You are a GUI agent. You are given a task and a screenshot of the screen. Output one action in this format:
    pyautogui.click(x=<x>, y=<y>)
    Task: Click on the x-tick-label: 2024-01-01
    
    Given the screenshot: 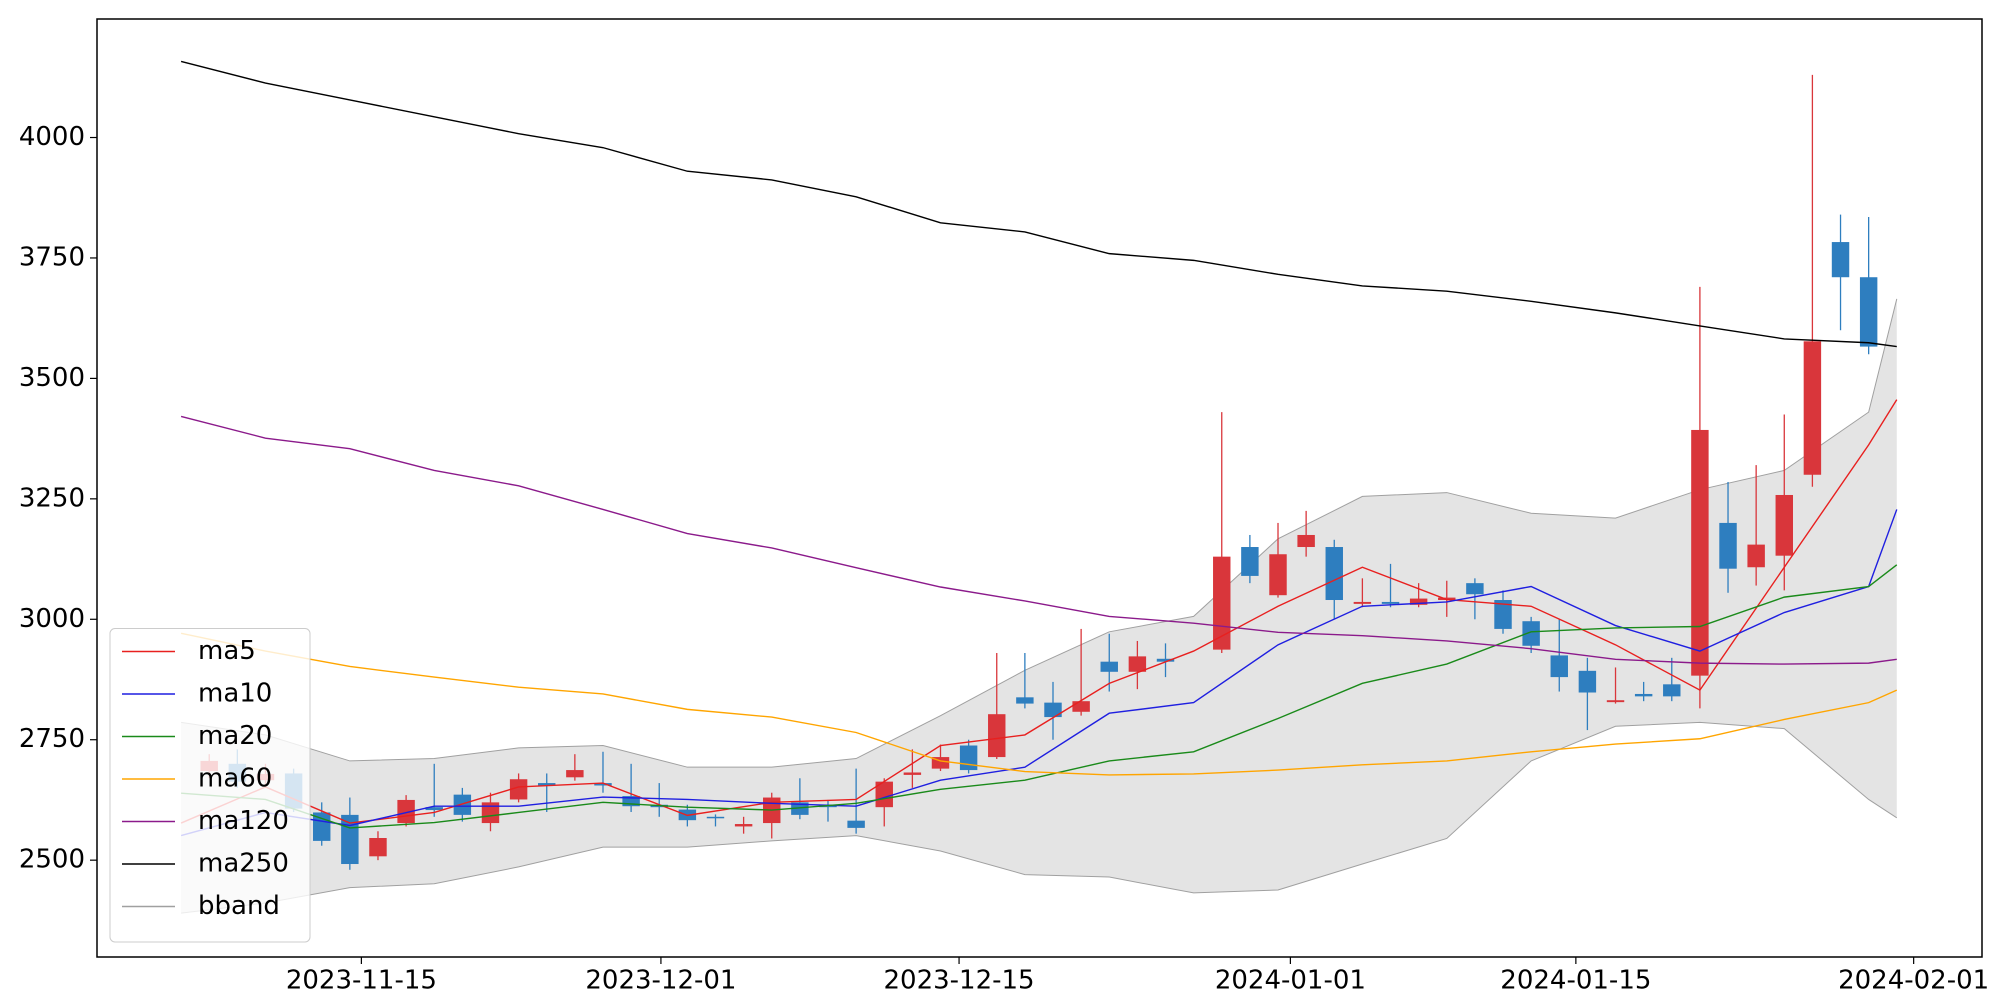 What is the action you would take?
    pyautogui.click(x=1290, y=981)
    